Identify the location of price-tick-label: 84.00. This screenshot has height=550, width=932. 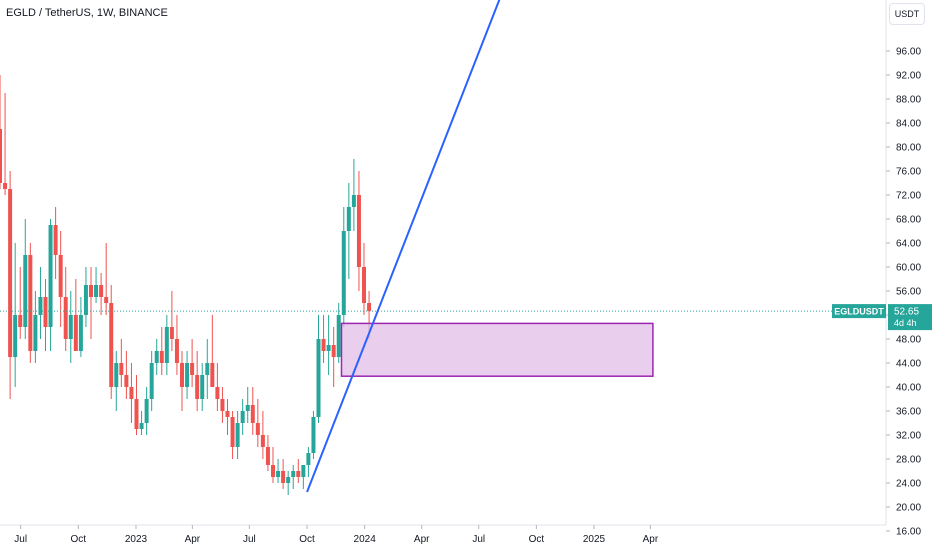
(908, 124).